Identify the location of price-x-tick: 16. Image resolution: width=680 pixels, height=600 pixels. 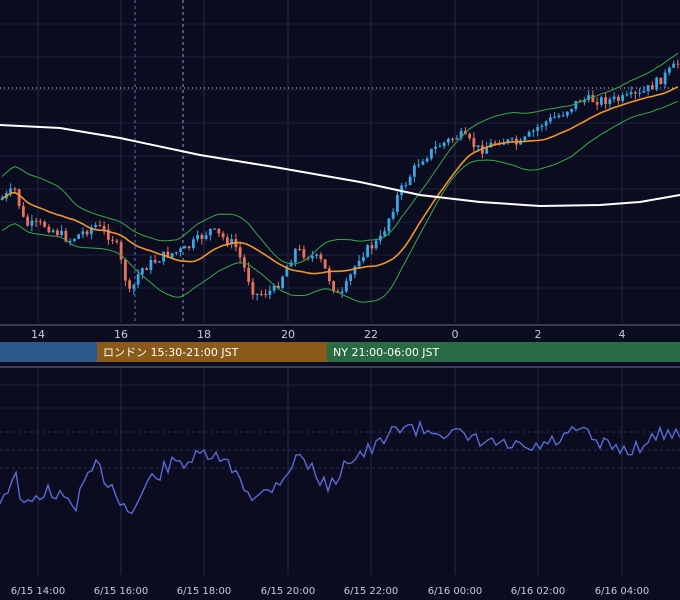
(121, 334).